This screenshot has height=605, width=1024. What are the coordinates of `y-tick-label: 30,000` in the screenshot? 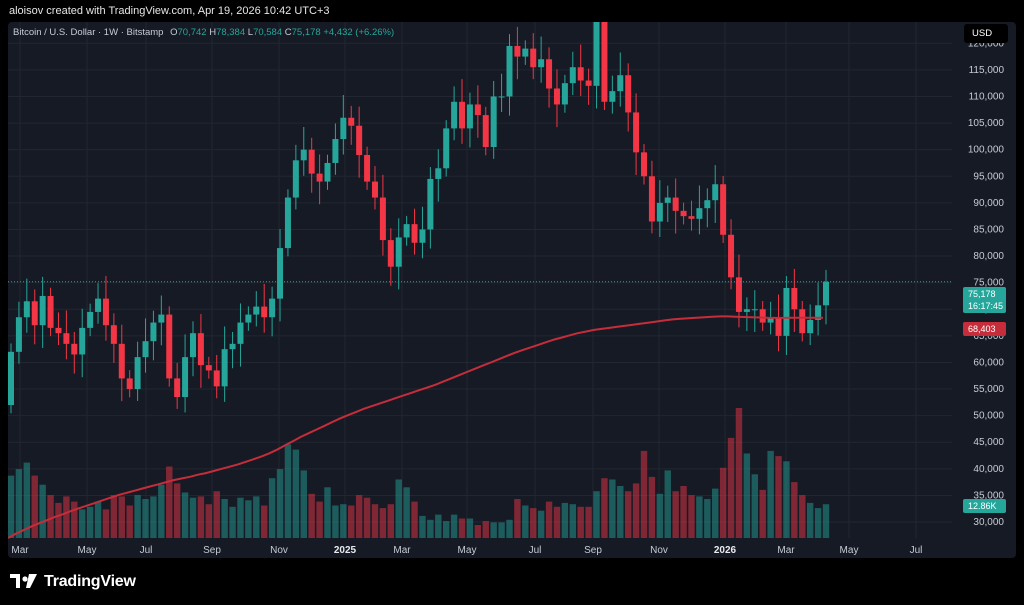 It's located at (988, 522).